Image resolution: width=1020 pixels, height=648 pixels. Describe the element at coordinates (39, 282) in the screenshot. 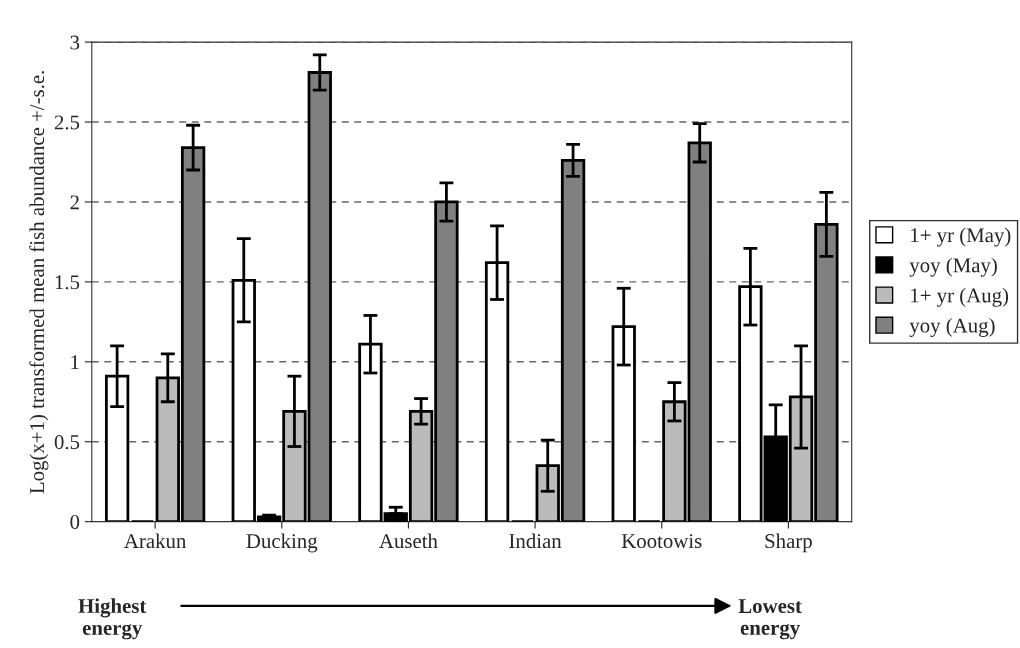

I see `y-axis-title: Log(x+1) transformed mean fish abundance +/-s.e.` at that location.